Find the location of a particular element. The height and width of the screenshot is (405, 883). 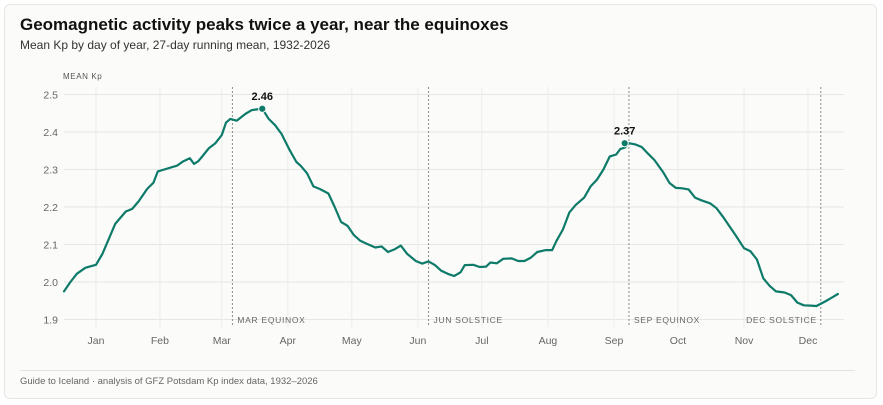

y-tick-label: 2.2 is located at coordinates (50, 208).